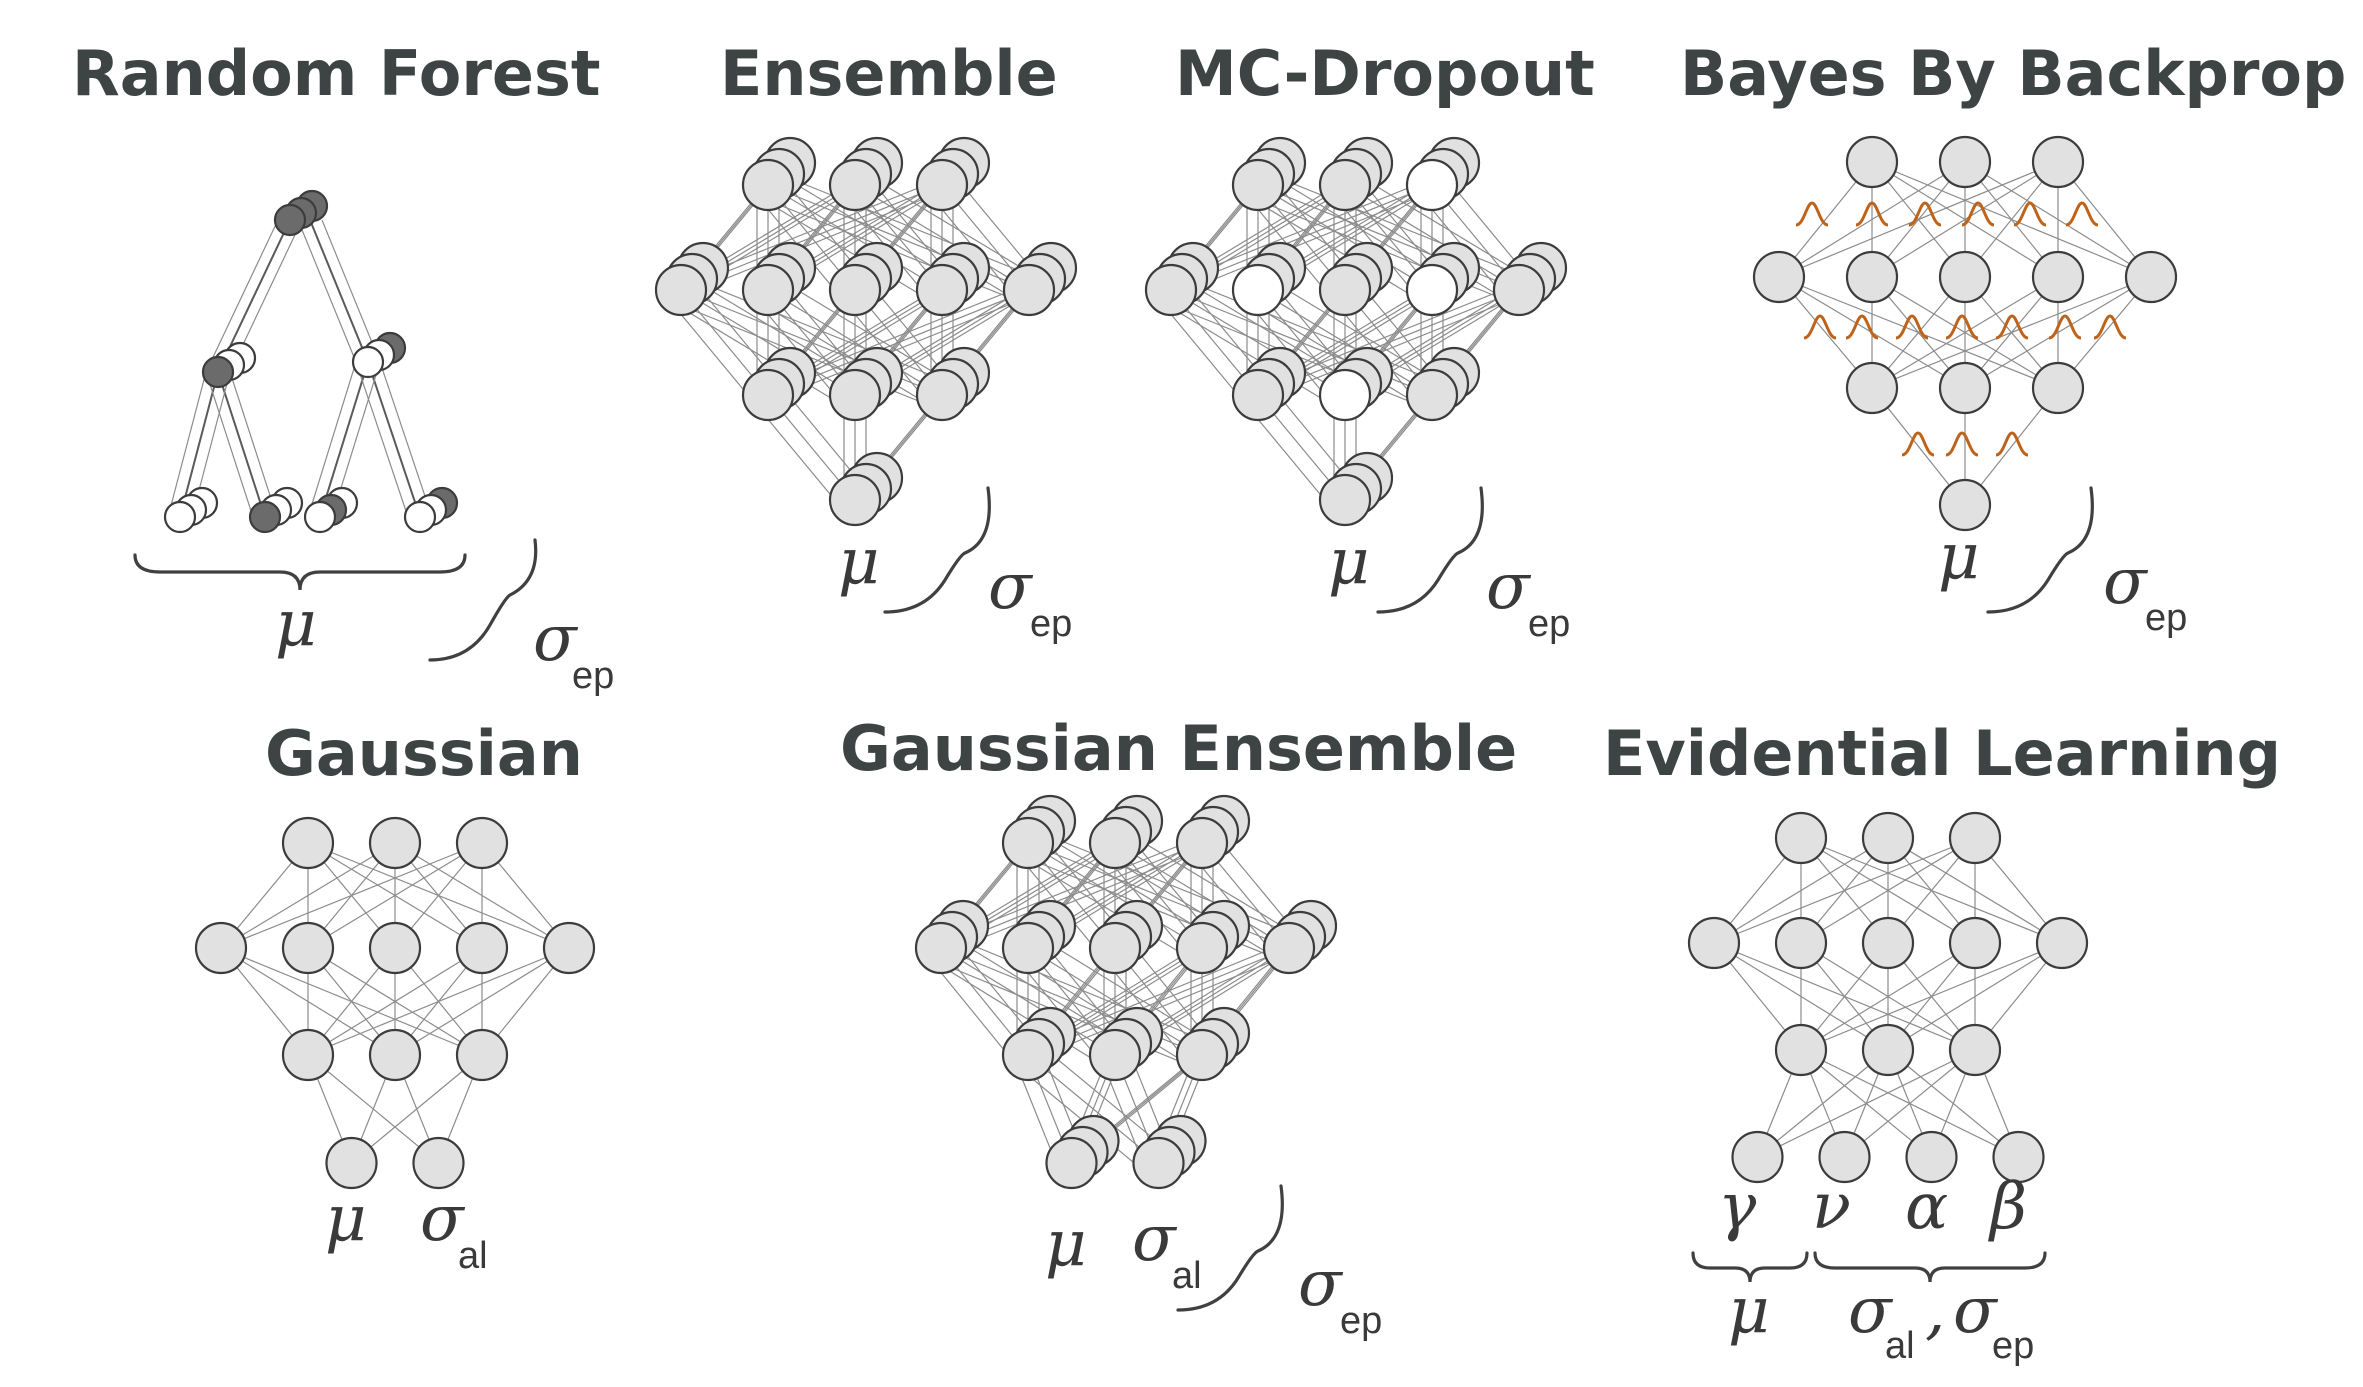 The width and height of the screenshot is (2363, 1387). Describe the element at coordinates (320, 517) in the screenshot. I see `forest-leaf-node` at that location.